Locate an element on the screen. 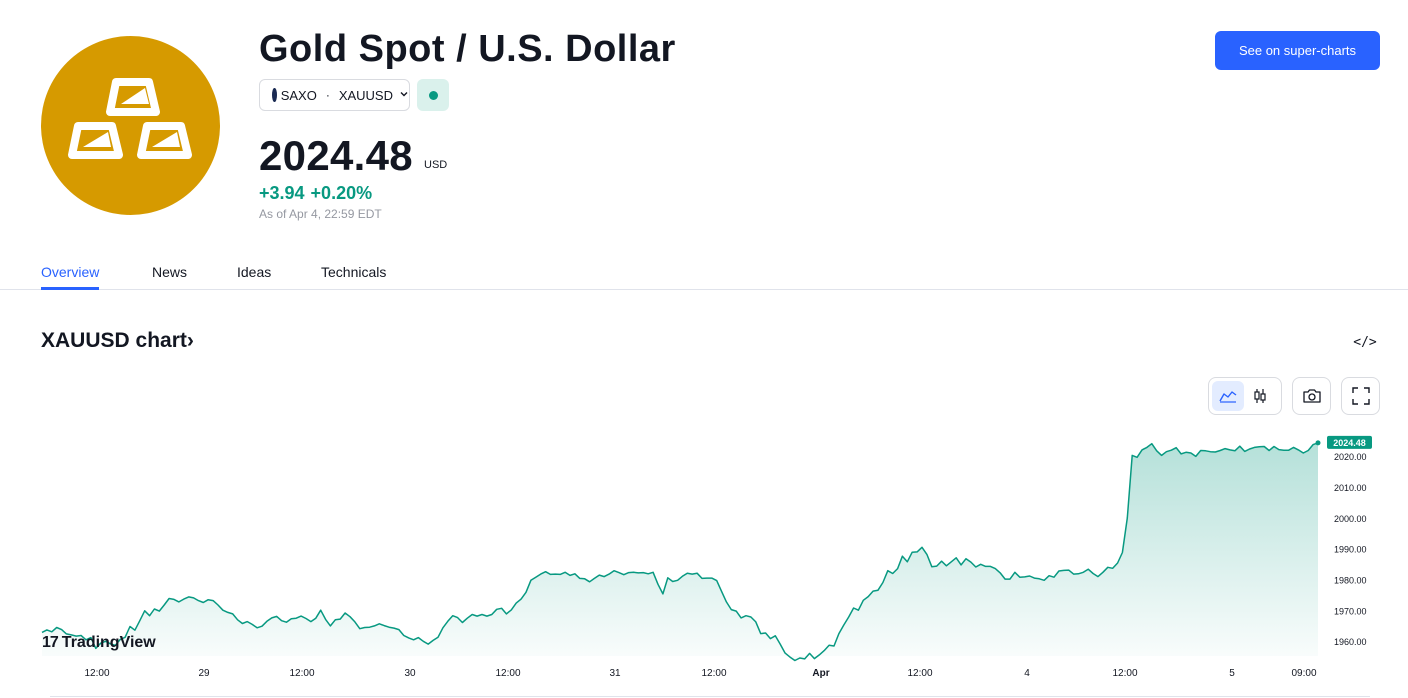  y-tick-label: 1980.00 is located at coordinates (1350, 581).